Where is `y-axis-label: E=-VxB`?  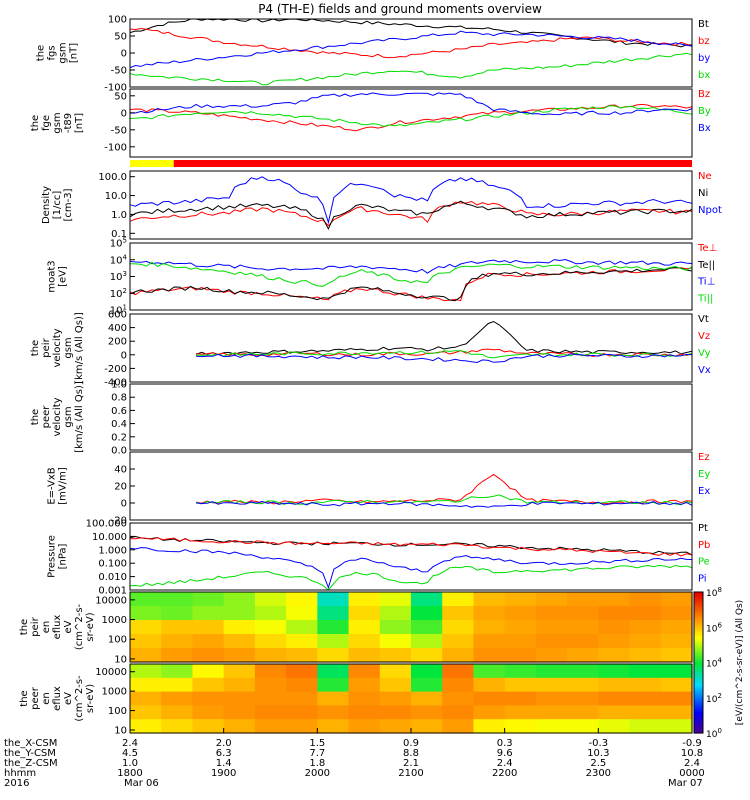
y-axis-label: E=-VxB is located at coordinates (52, 485).